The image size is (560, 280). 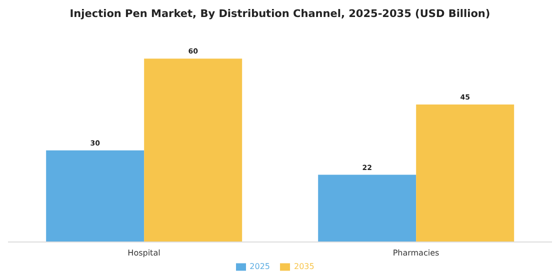 I want to click on x-tick-label: Hospital, so click(x=144, y=253).